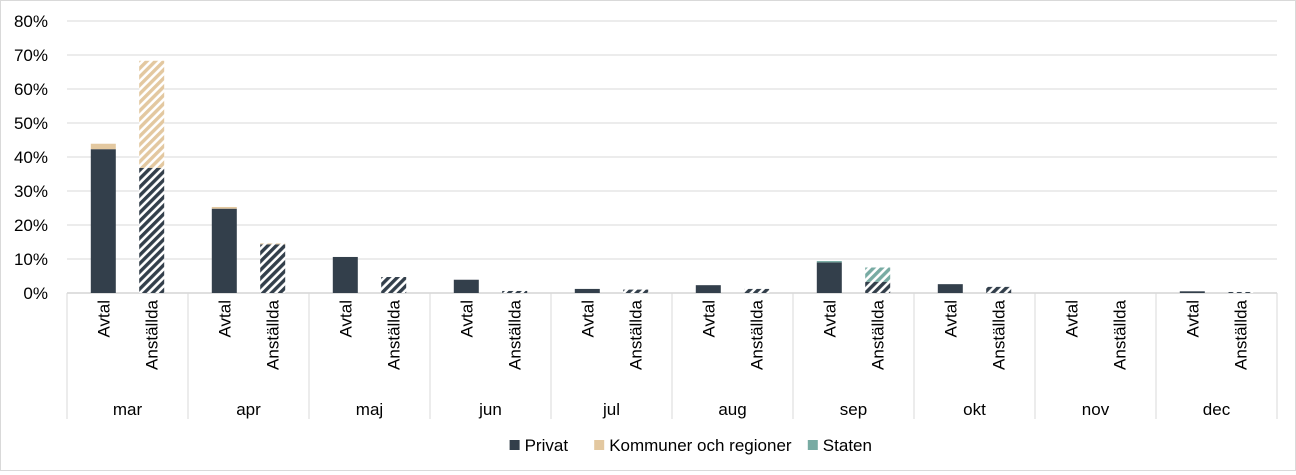 The image size is (1296, 475). Describe the element at coordinates (547, 445) in the screenshot. I see `legend-label: Privat` at that location.